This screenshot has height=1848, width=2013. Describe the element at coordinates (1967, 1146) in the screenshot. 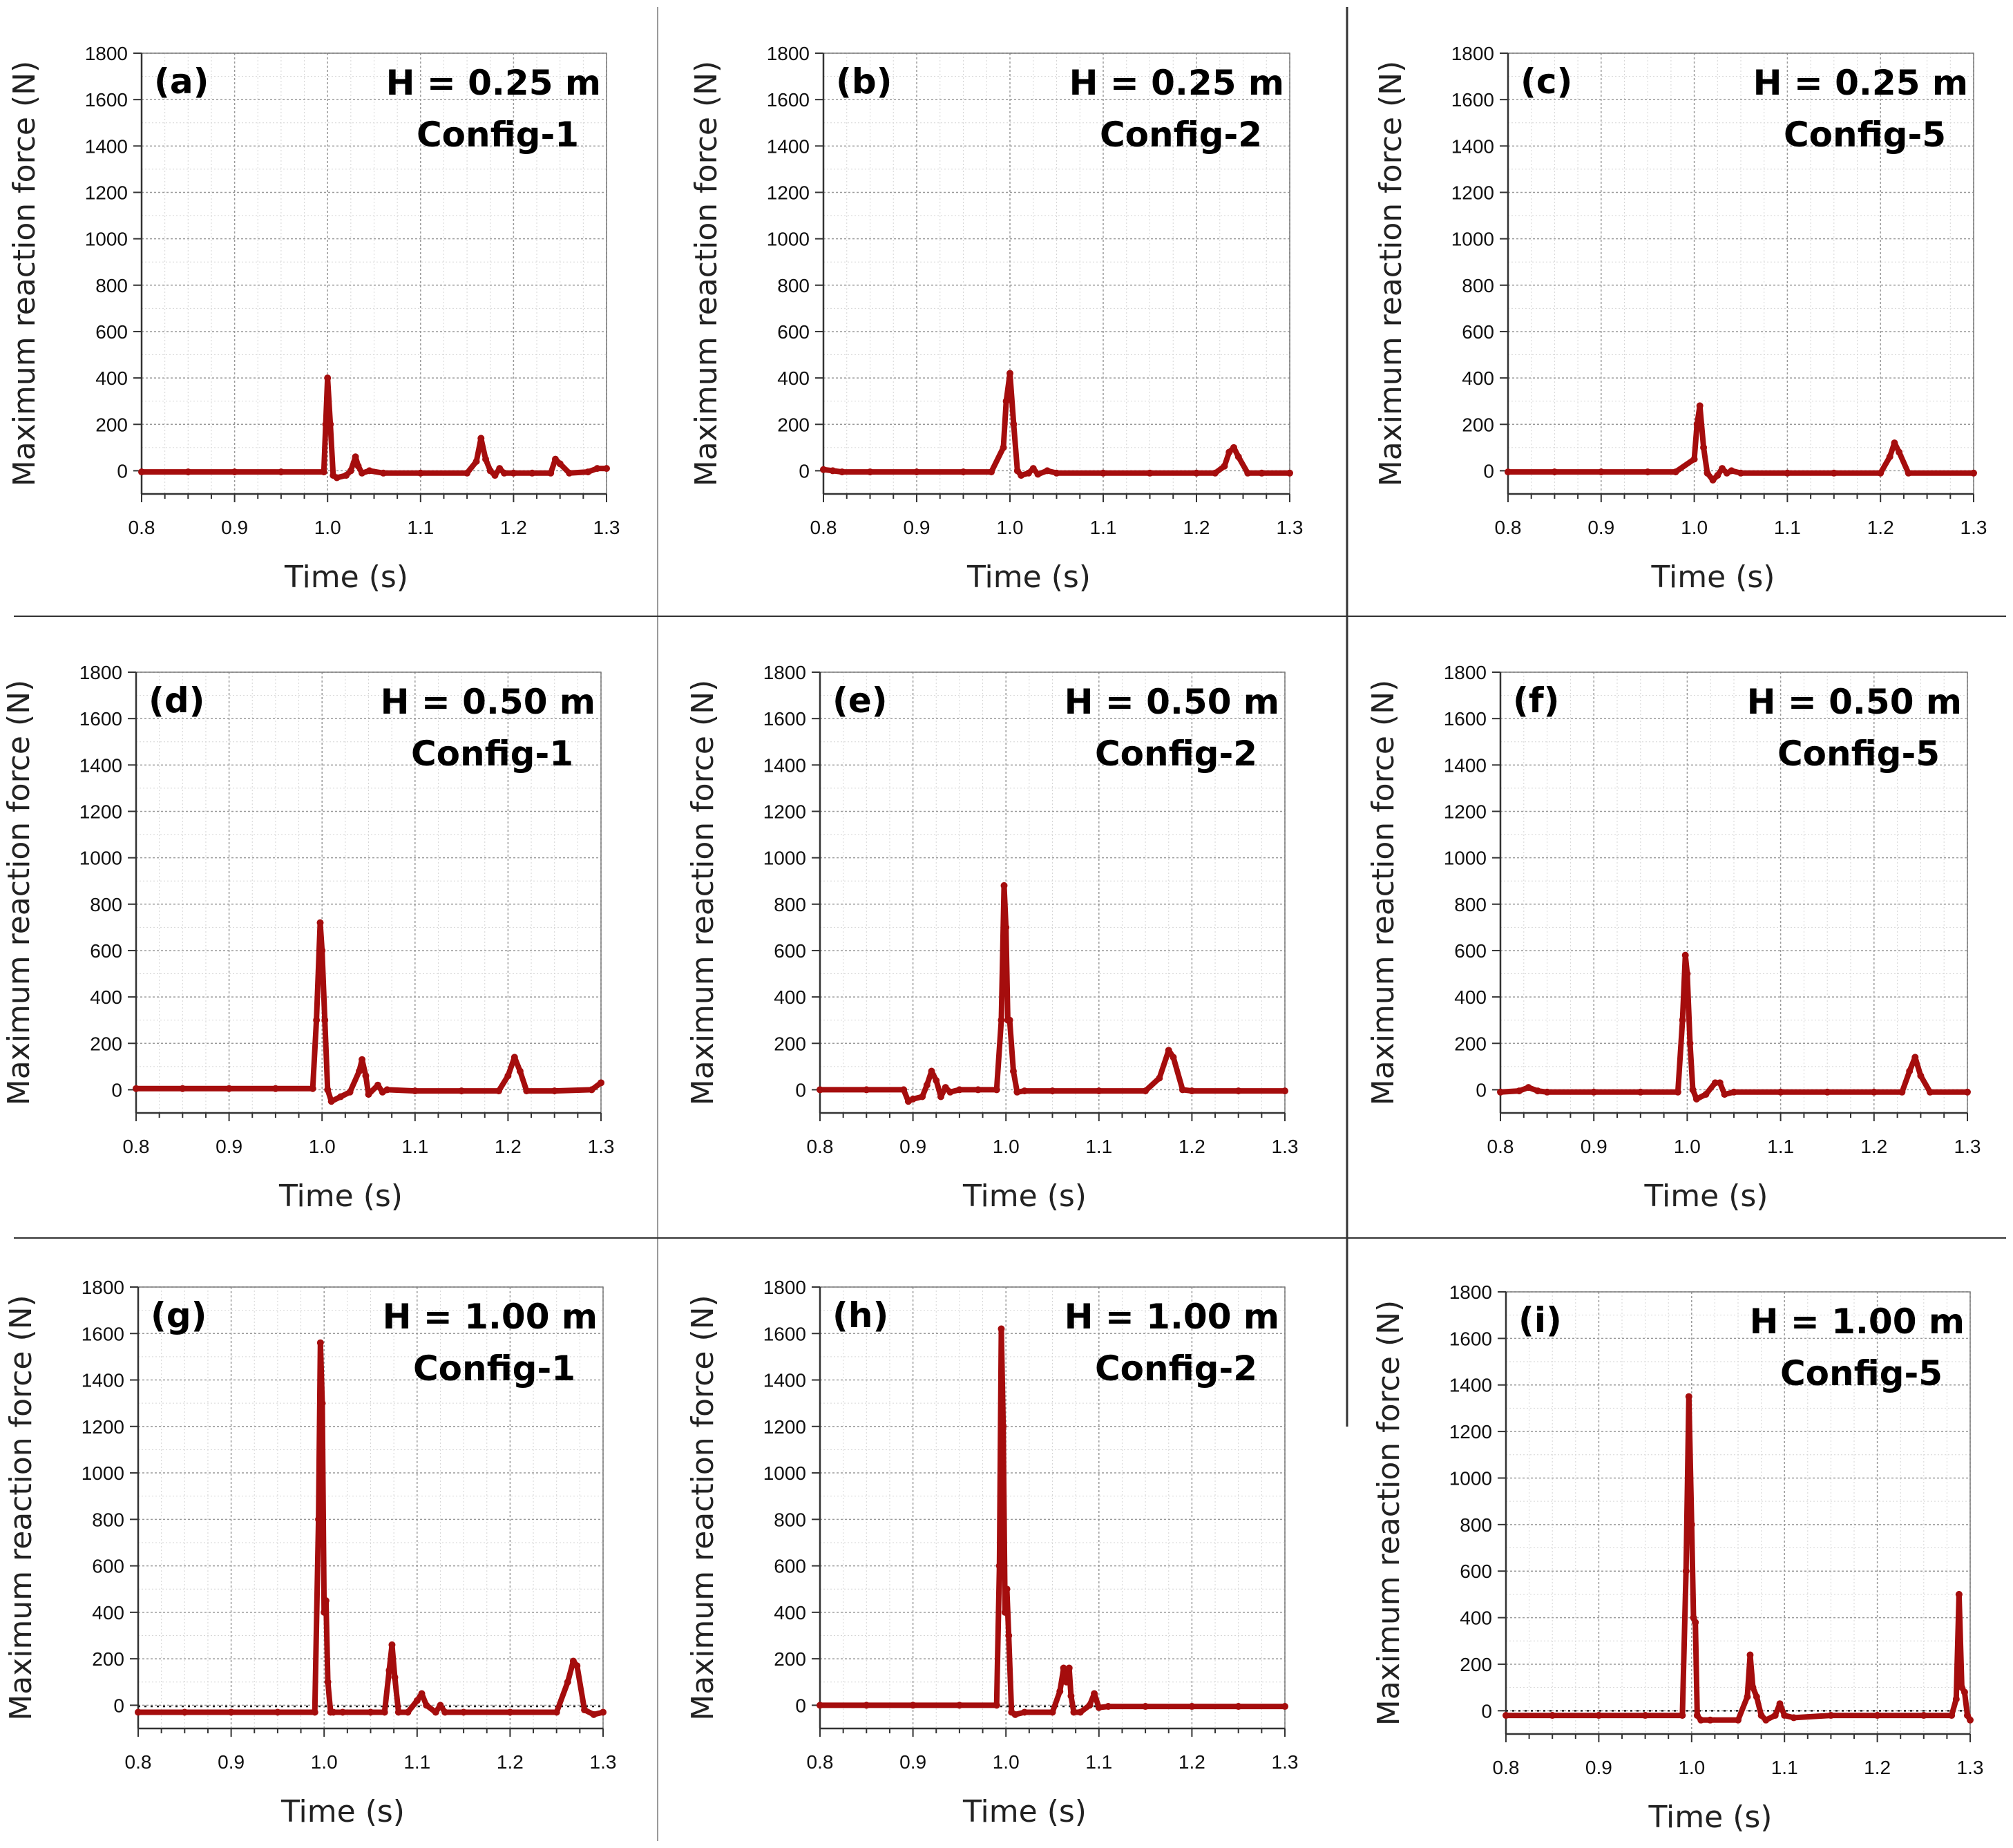

I see `x-tick-label: 1.3` at that location.